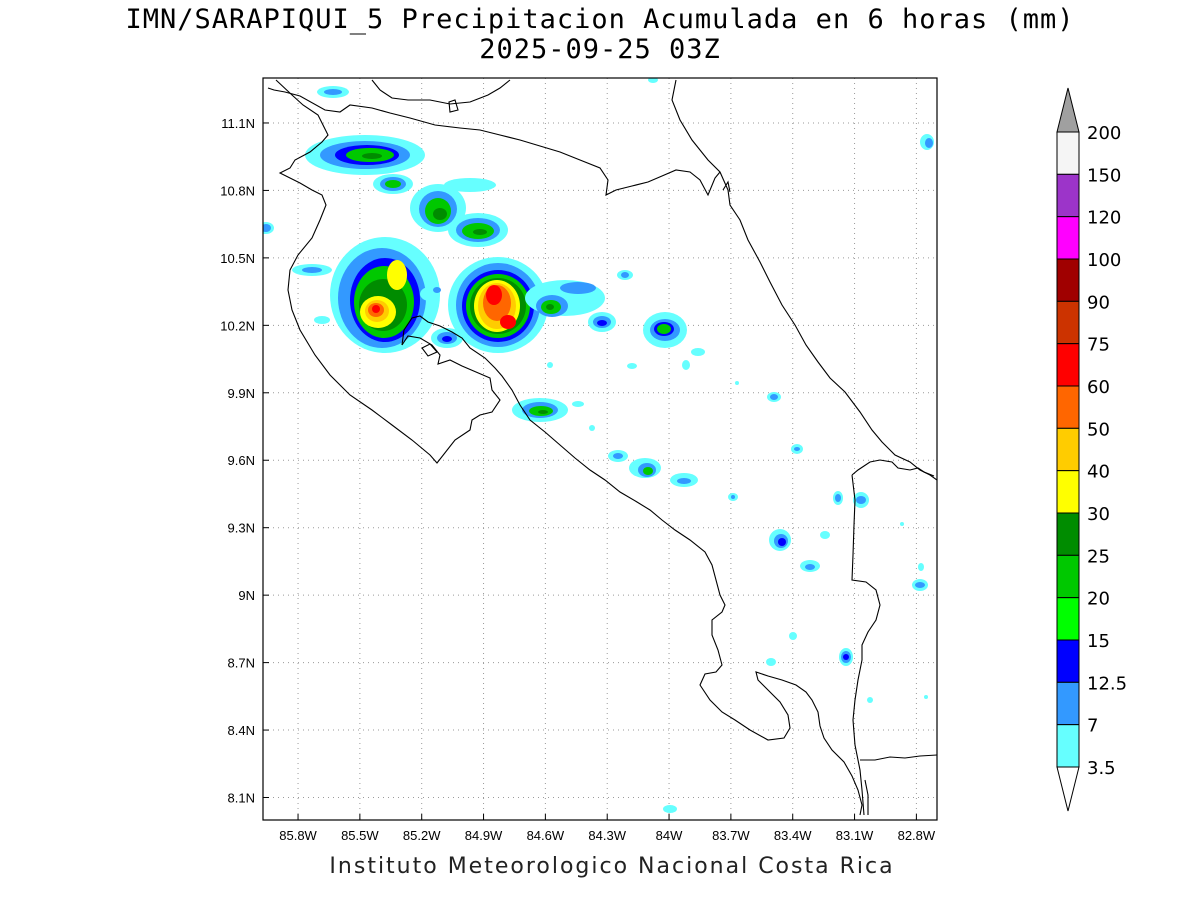 The width and height of the screenshot is (1200, 900). What do you see at coordinates (855, 835) in the screenshot?
I see `lon-tick-label: 83.1W` at bounding box center [855, 835].